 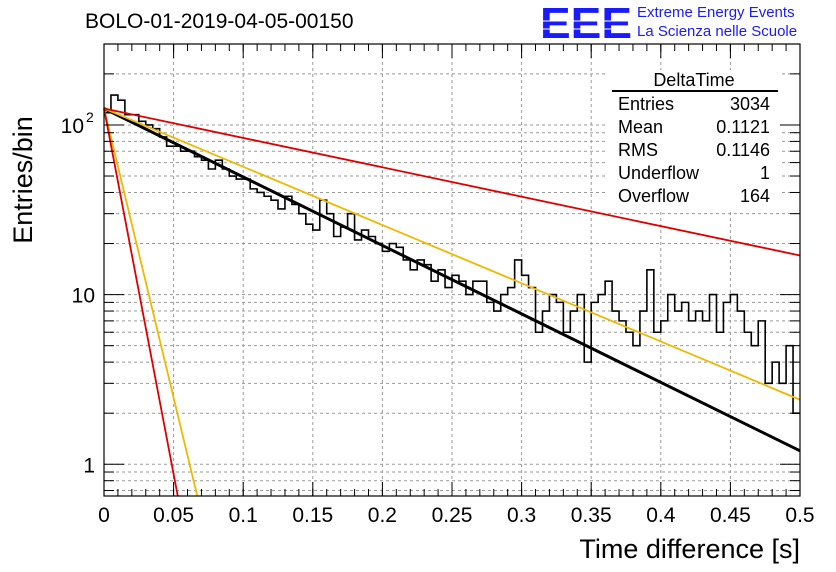 I want to click on stats-label: RMS, so click(x=638, y=150).